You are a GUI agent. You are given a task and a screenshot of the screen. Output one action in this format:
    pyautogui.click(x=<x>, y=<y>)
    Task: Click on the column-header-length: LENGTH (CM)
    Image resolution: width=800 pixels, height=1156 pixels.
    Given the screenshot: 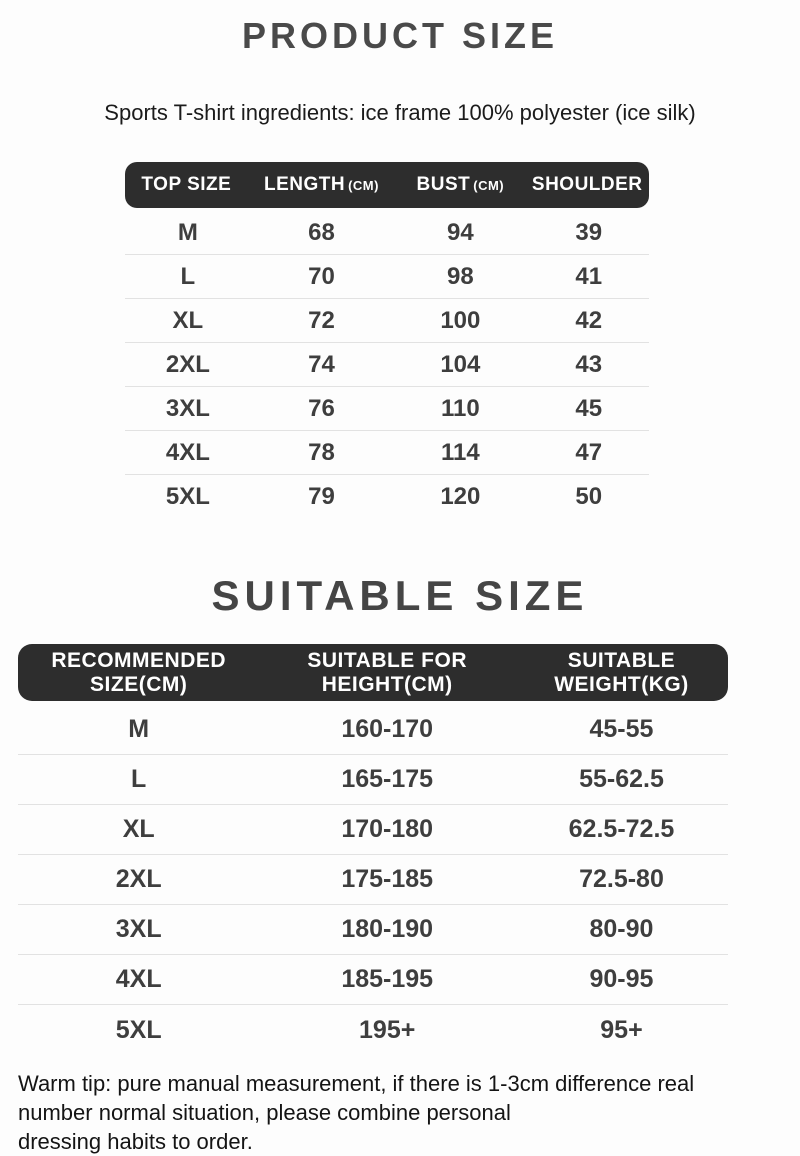 What is the action you would take?
    pyautogui.click(x=321, y=185)
    